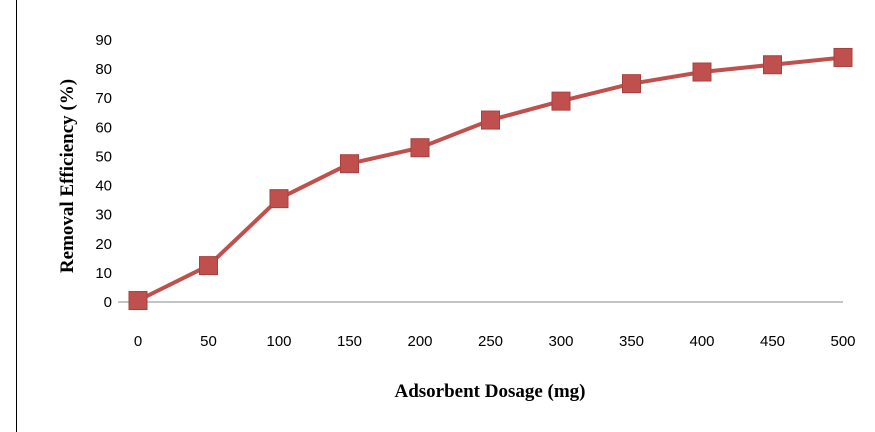 This screenshot has width=875, height=432. What do you see at coordinates (103, 40) in the screenshot?
I see `y-tick-label: 90` at bounding box center [103, 40].